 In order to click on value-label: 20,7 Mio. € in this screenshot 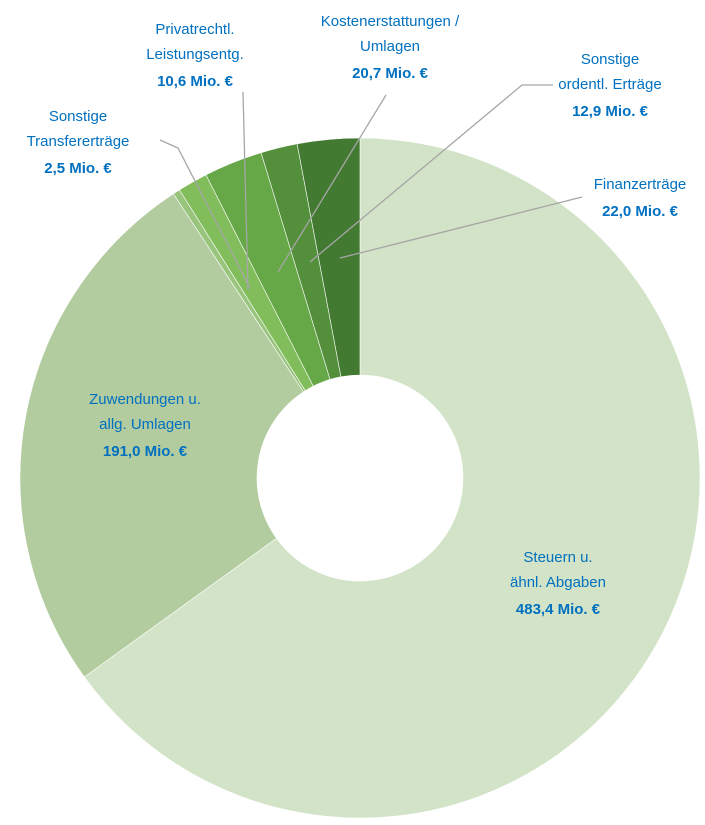, I will do `click(390, 73)`.